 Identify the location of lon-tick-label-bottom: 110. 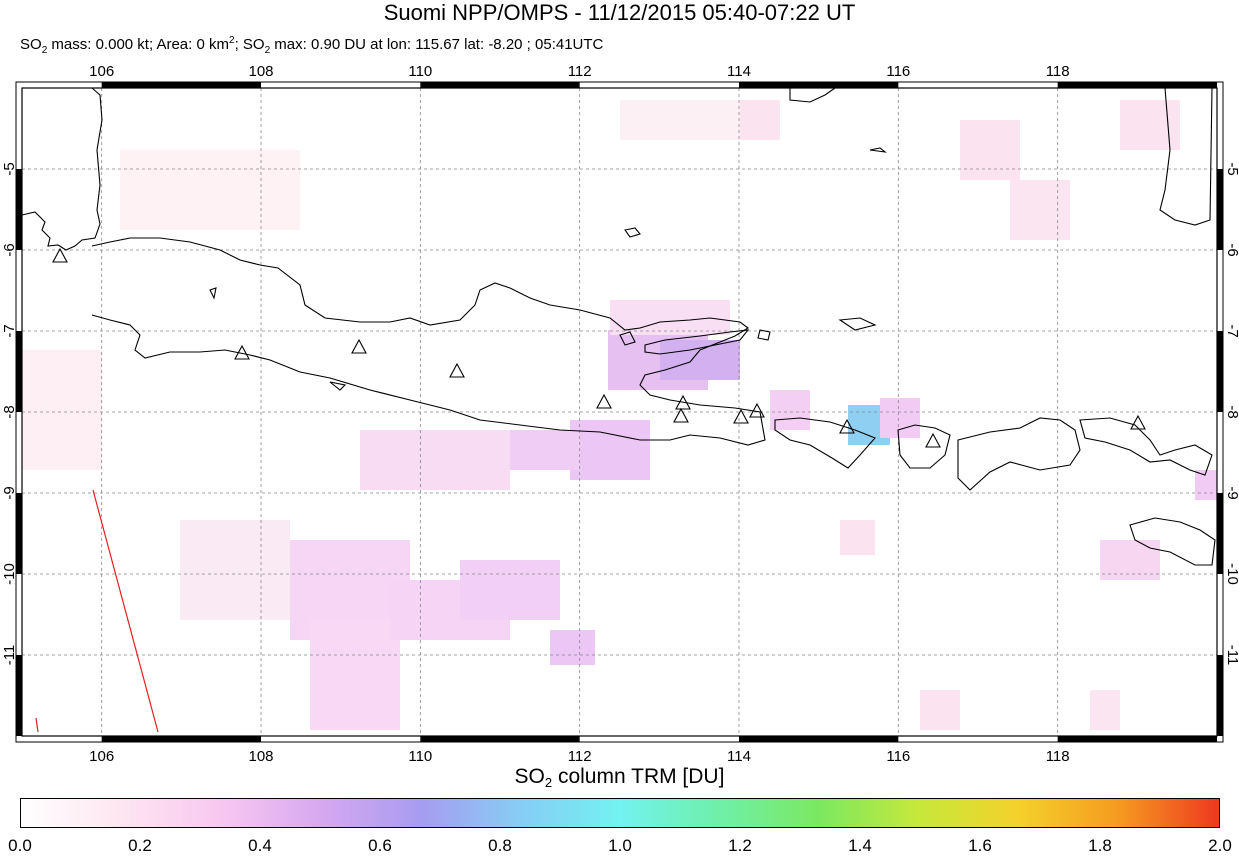
(420, 756).